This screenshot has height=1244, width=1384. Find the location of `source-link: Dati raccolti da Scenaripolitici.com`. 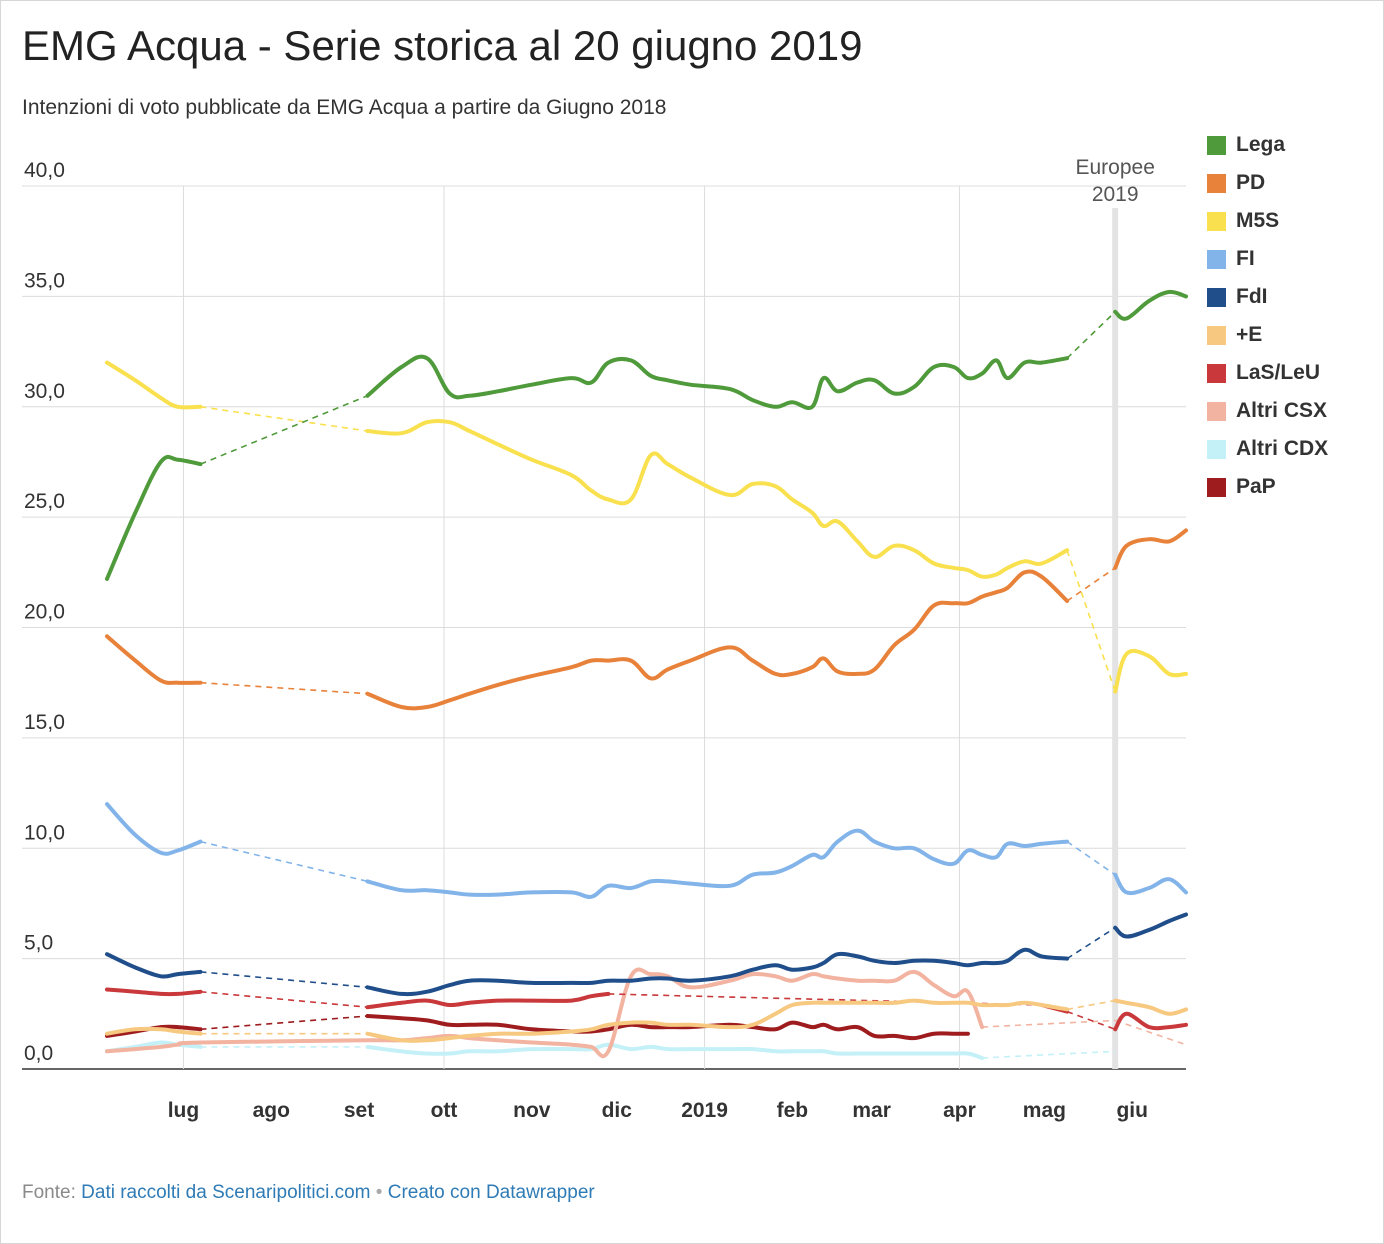

source-link: Dati raccolti da Scenaripolitici.com is located at coordinates (226, 1192).